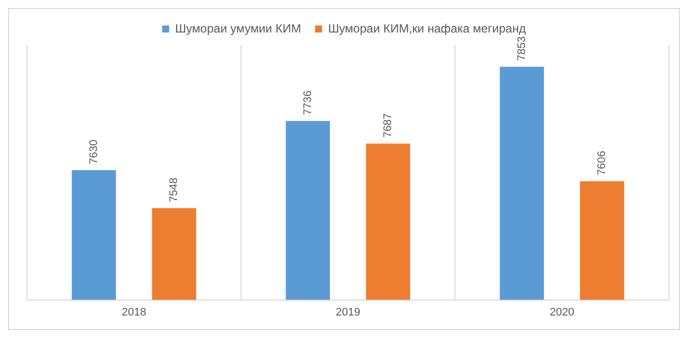  What do you see at coordinates (427, 28) in the screenshot?
I see `legend-label: Шумораи КИМ,ки нафака мегиранд` at bounding box center [427, 28].